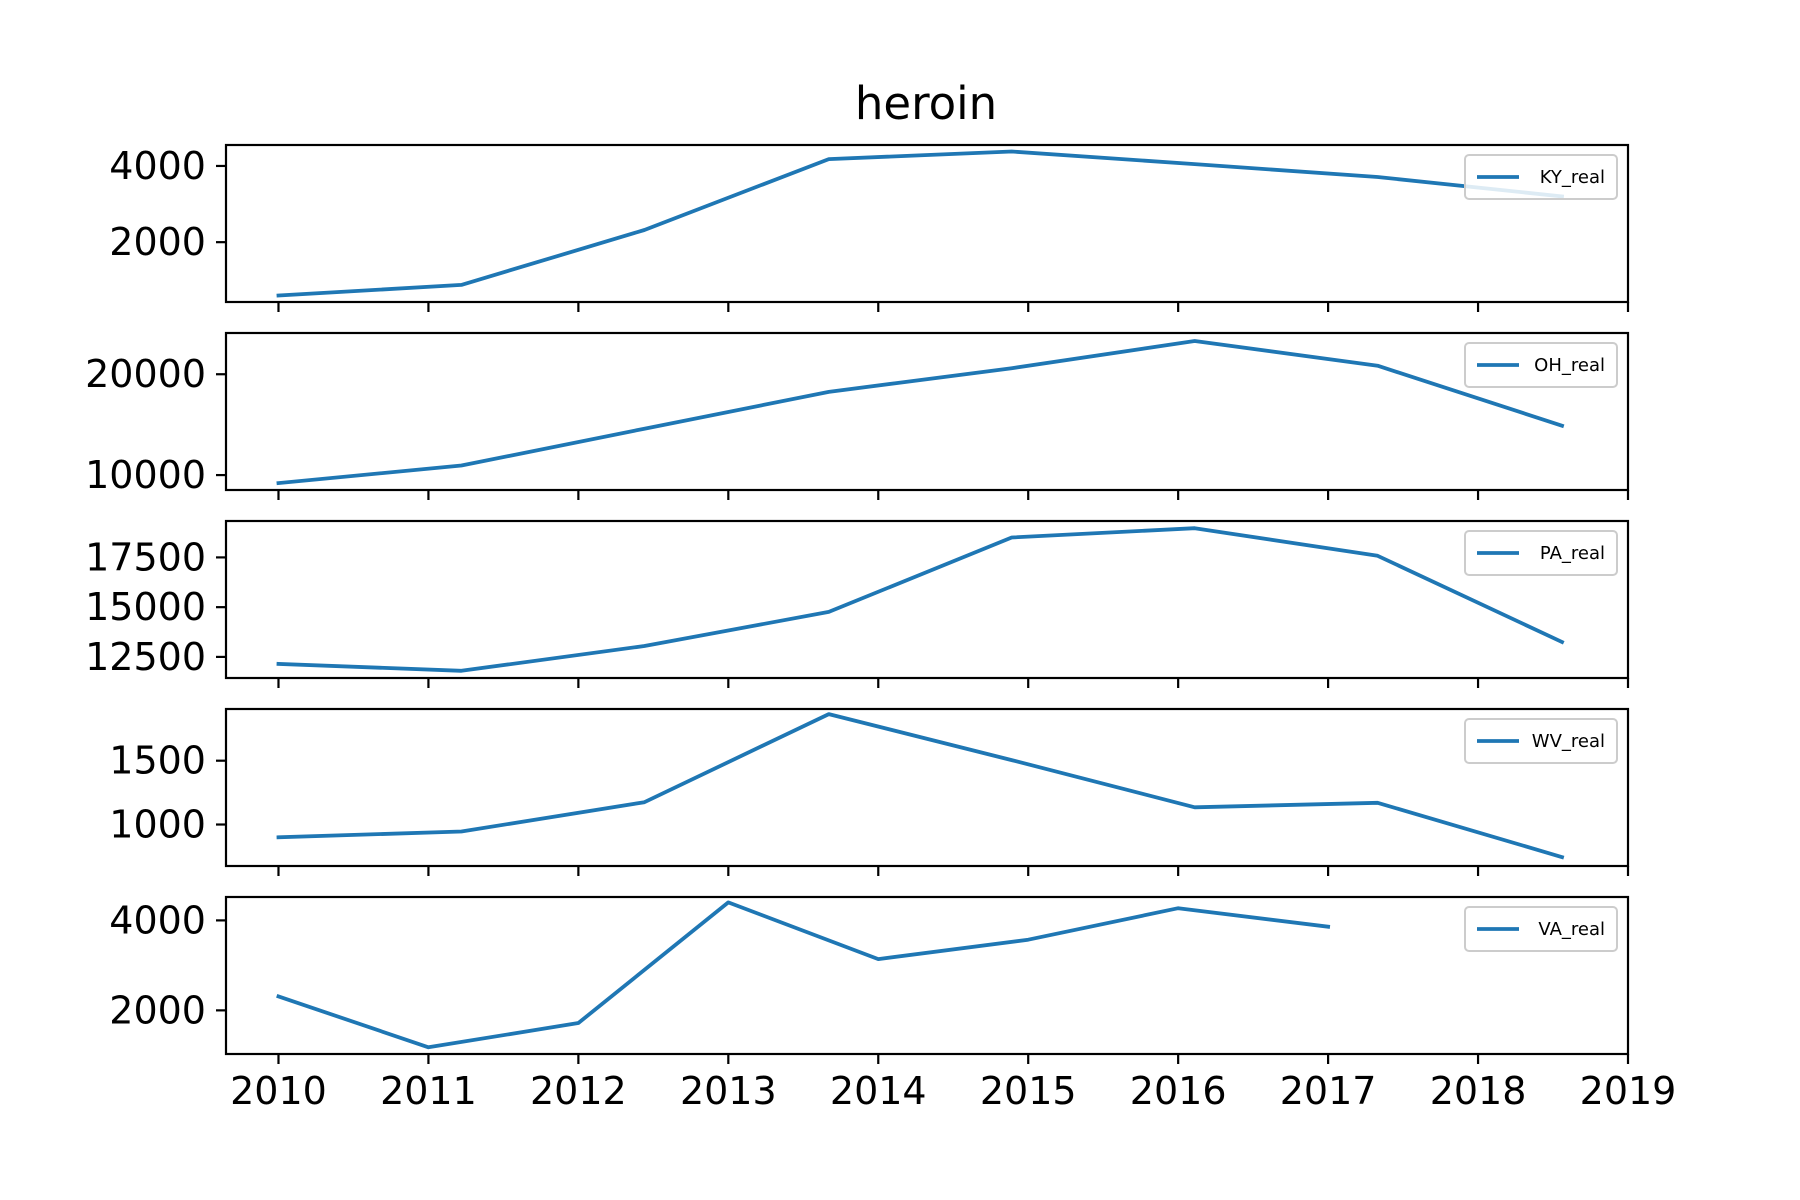 The image size is (1800, 1200). I want to click on y-tick-label: 15000, so click(145, 607).